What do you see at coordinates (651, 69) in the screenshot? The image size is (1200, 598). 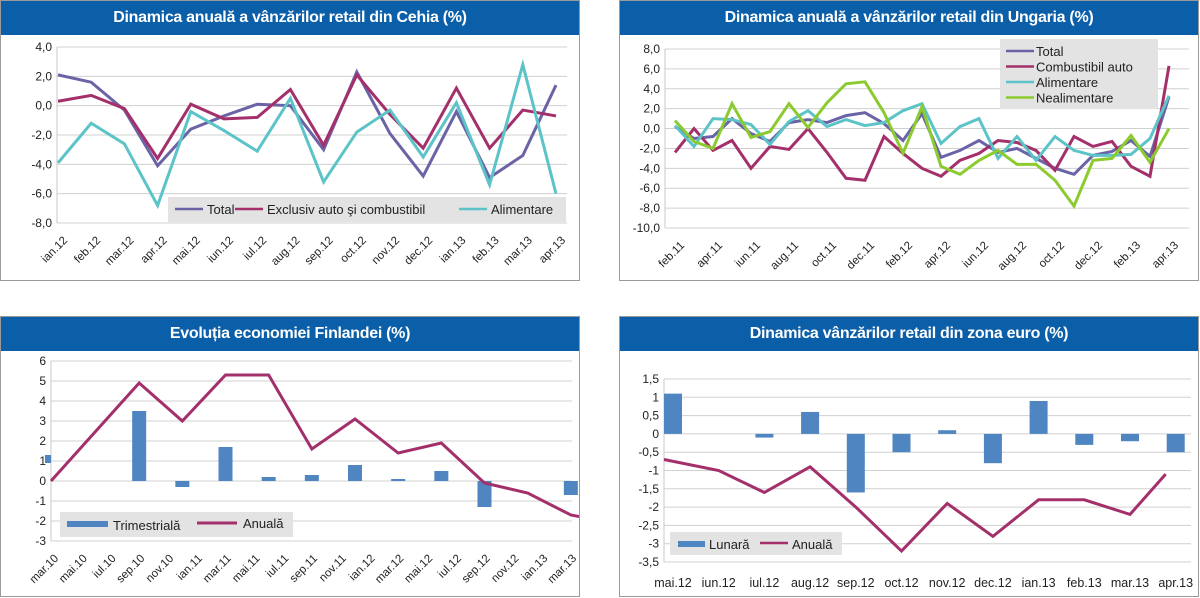 I see `y-tick-label: 6,0` at bounding box center [651, 69].